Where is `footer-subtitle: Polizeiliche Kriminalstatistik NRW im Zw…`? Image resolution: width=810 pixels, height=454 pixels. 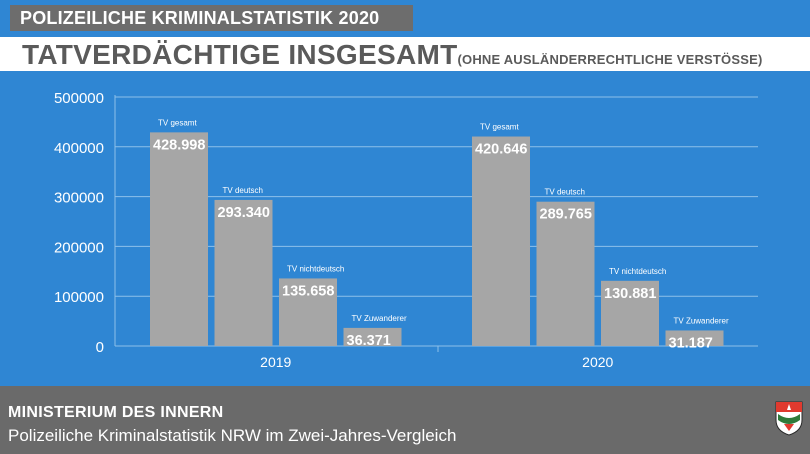 footer-subtitle: Polizeiliche Kriminalstatistik NRW im Zw… is located at coordinates (232, 435).